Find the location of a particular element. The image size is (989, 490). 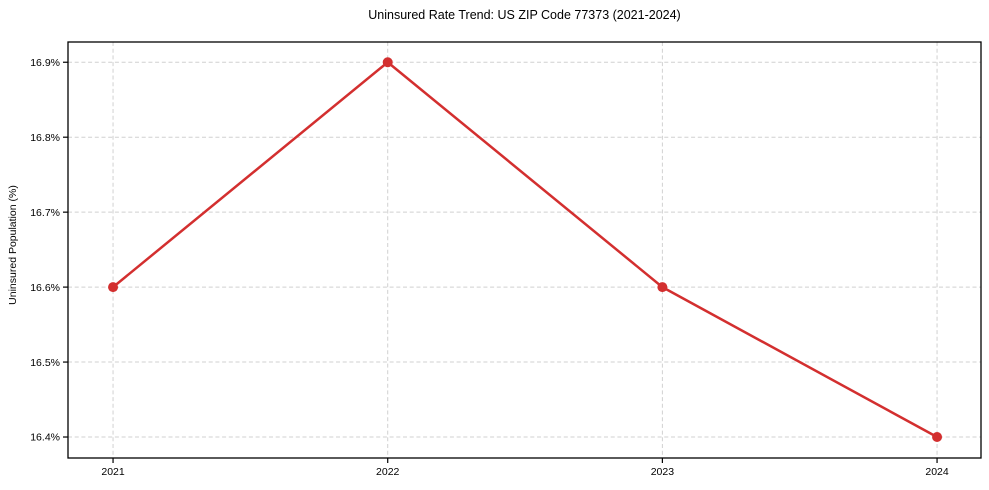

y-tick-label: 16.5% is located at coordinates (45, 363).